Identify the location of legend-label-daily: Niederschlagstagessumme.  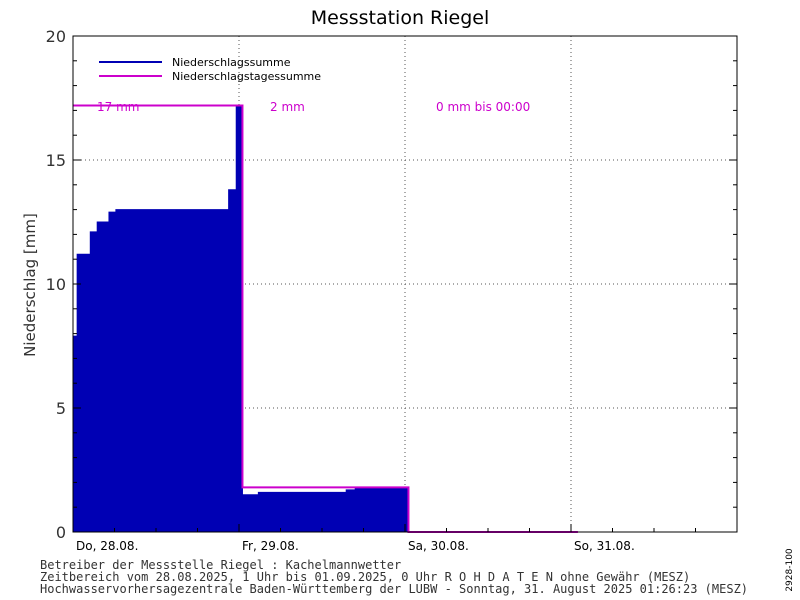
(246, 76).